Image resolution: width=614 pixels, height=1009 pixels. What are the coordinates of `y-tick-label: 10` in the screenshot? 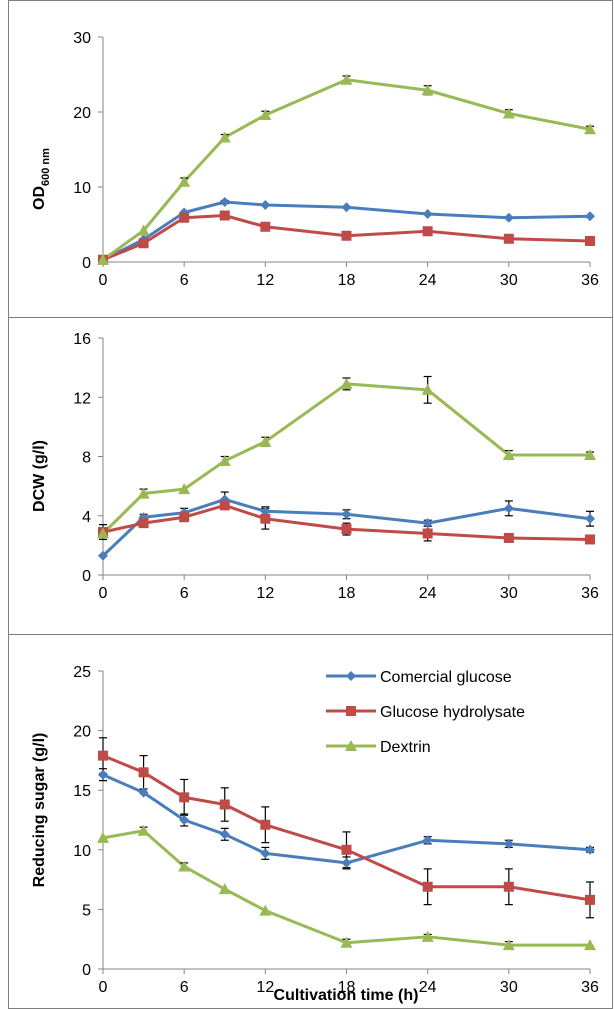 It's located at (82, 188).